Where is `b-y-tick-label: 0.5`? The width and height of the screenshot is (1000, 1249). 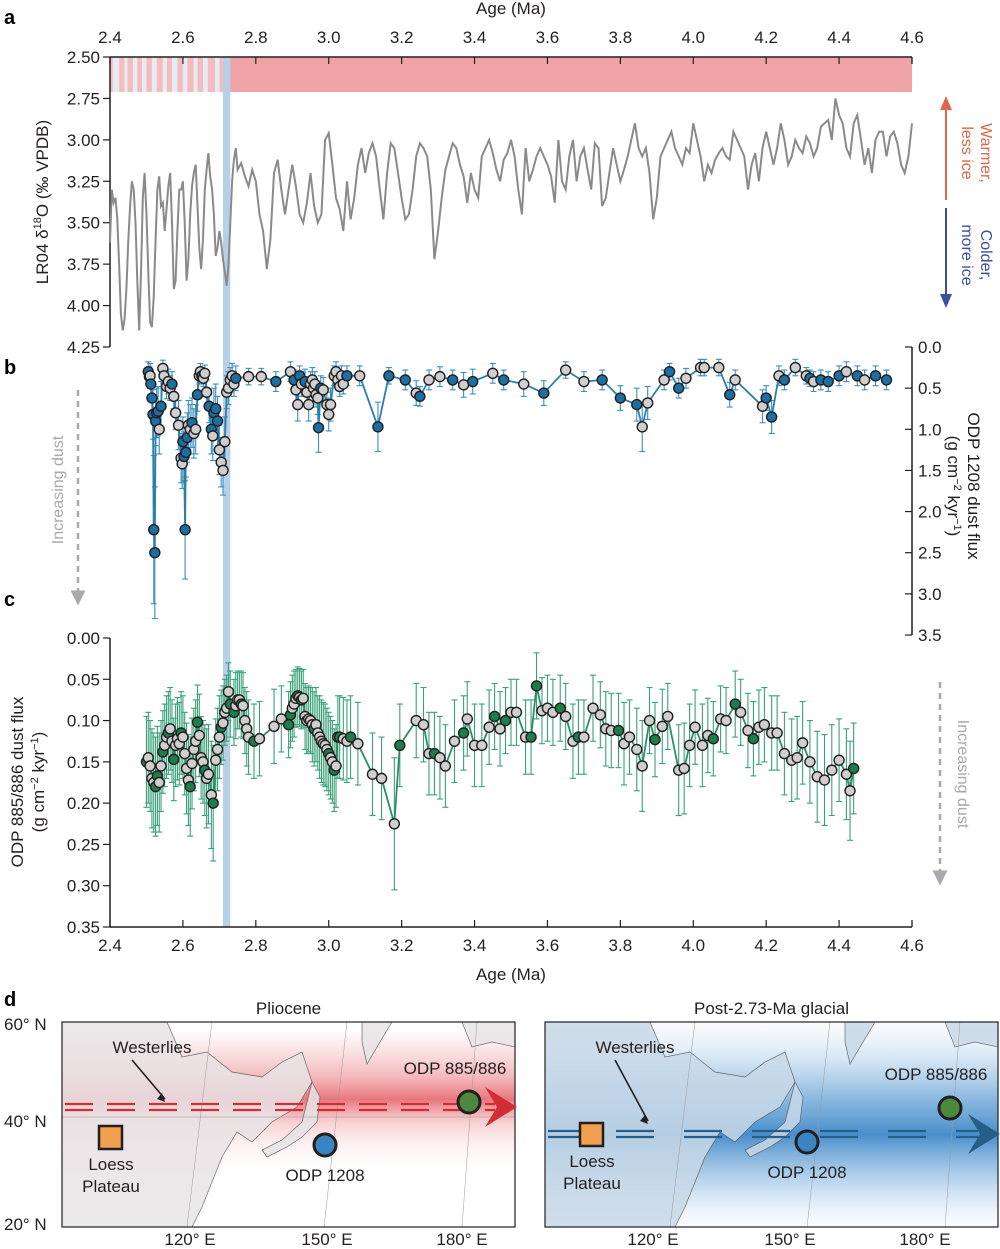
b-y-tick-label: 0.5 is located at coordinates (930, 388).